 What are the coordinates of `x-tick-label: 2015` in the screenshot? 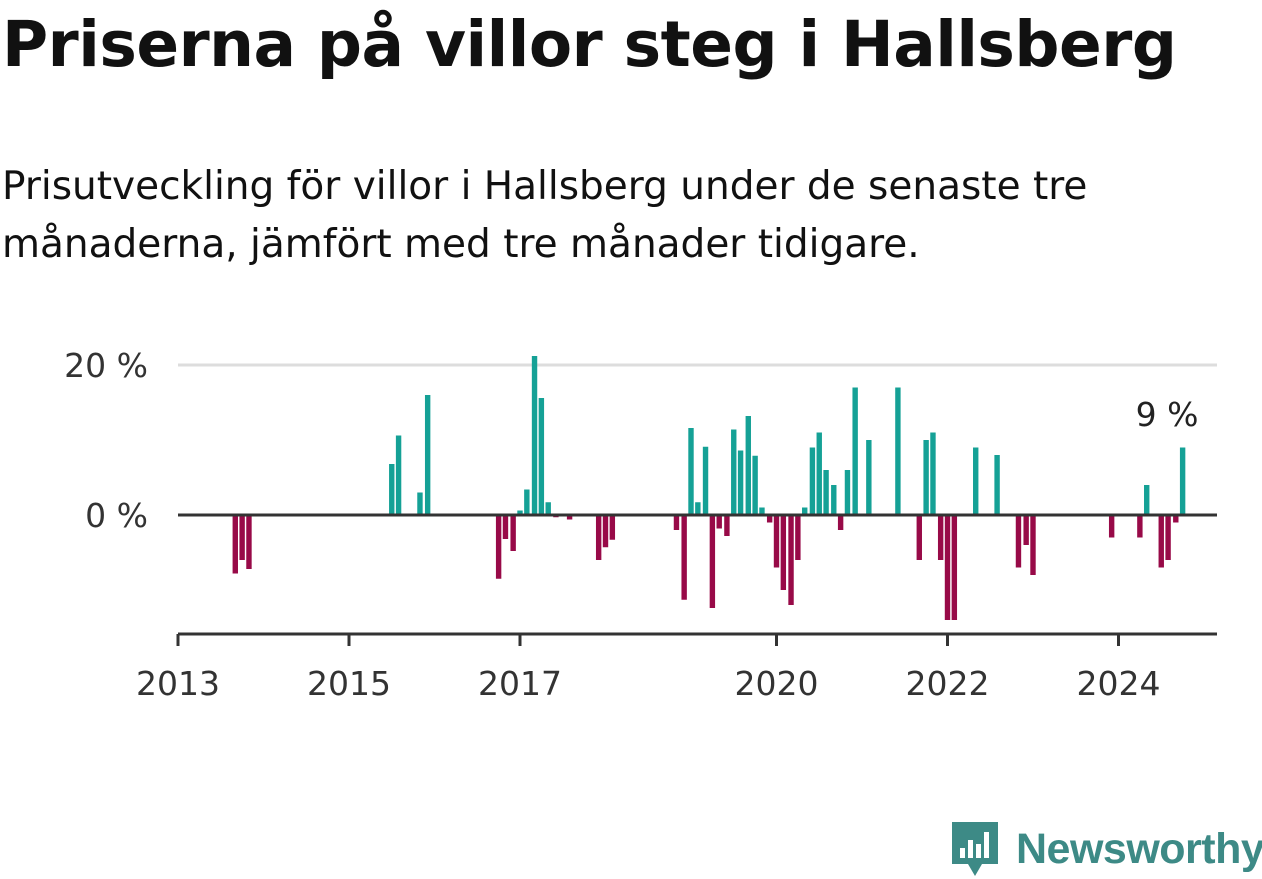 It's located at (349, 683).